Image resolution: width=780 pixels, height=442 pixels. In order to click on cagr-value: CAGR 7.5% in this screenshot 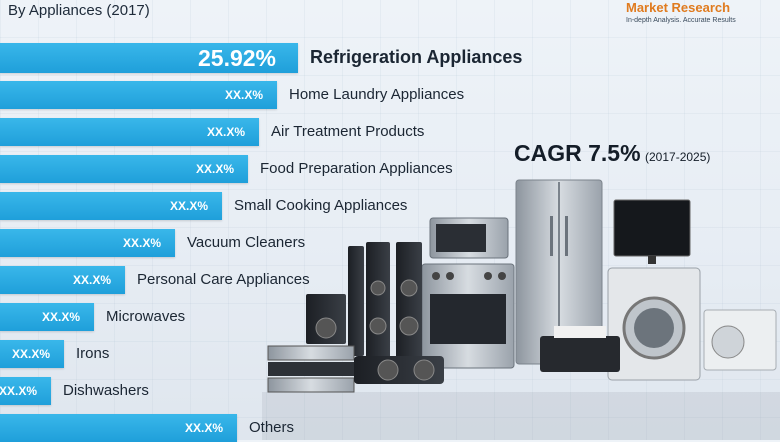, I will do `click(577, 153)`.